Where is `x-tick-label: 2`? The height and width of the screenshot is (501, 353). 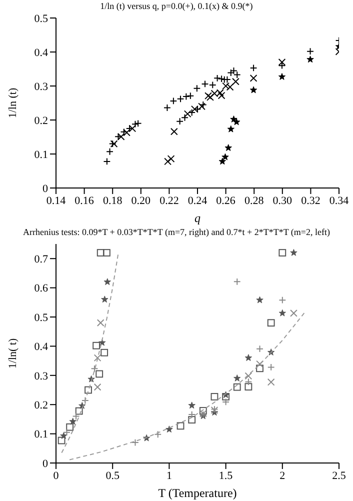
x-tick-label: 2 is located at coordinates (283, 476).